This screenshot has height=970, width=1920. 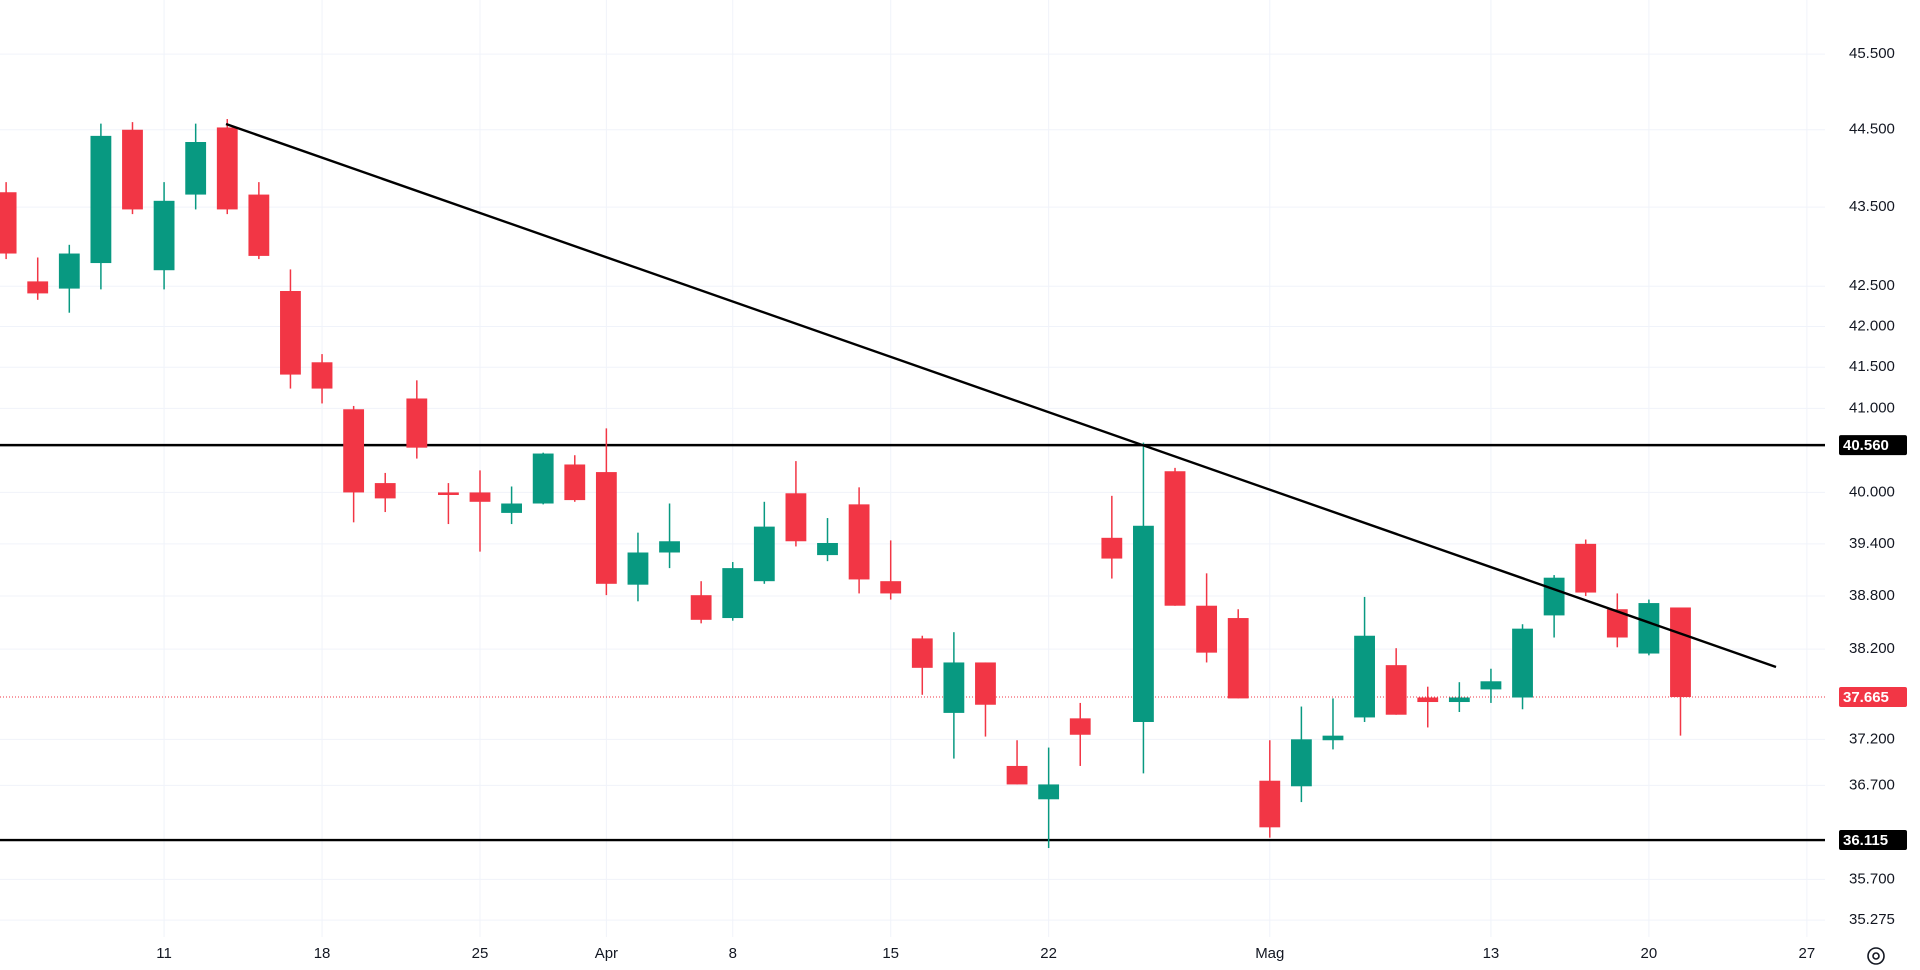 I want to click on x-tick-label: Apr, so click(x=606, y=953).